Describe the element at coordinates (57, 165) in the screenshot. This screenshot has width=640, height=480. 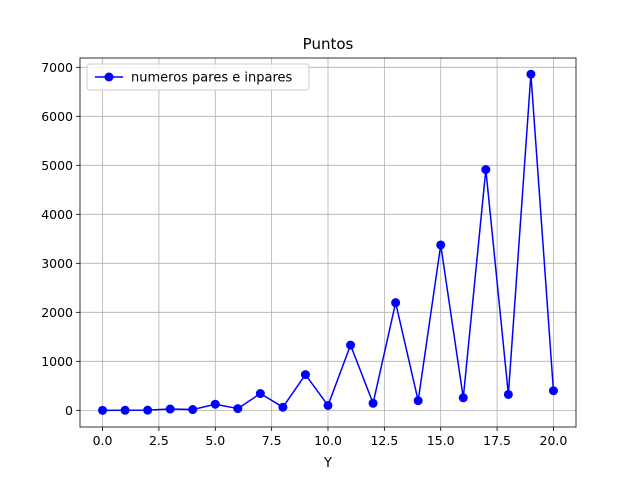
I see `y-tick-label: 5000` at that location.